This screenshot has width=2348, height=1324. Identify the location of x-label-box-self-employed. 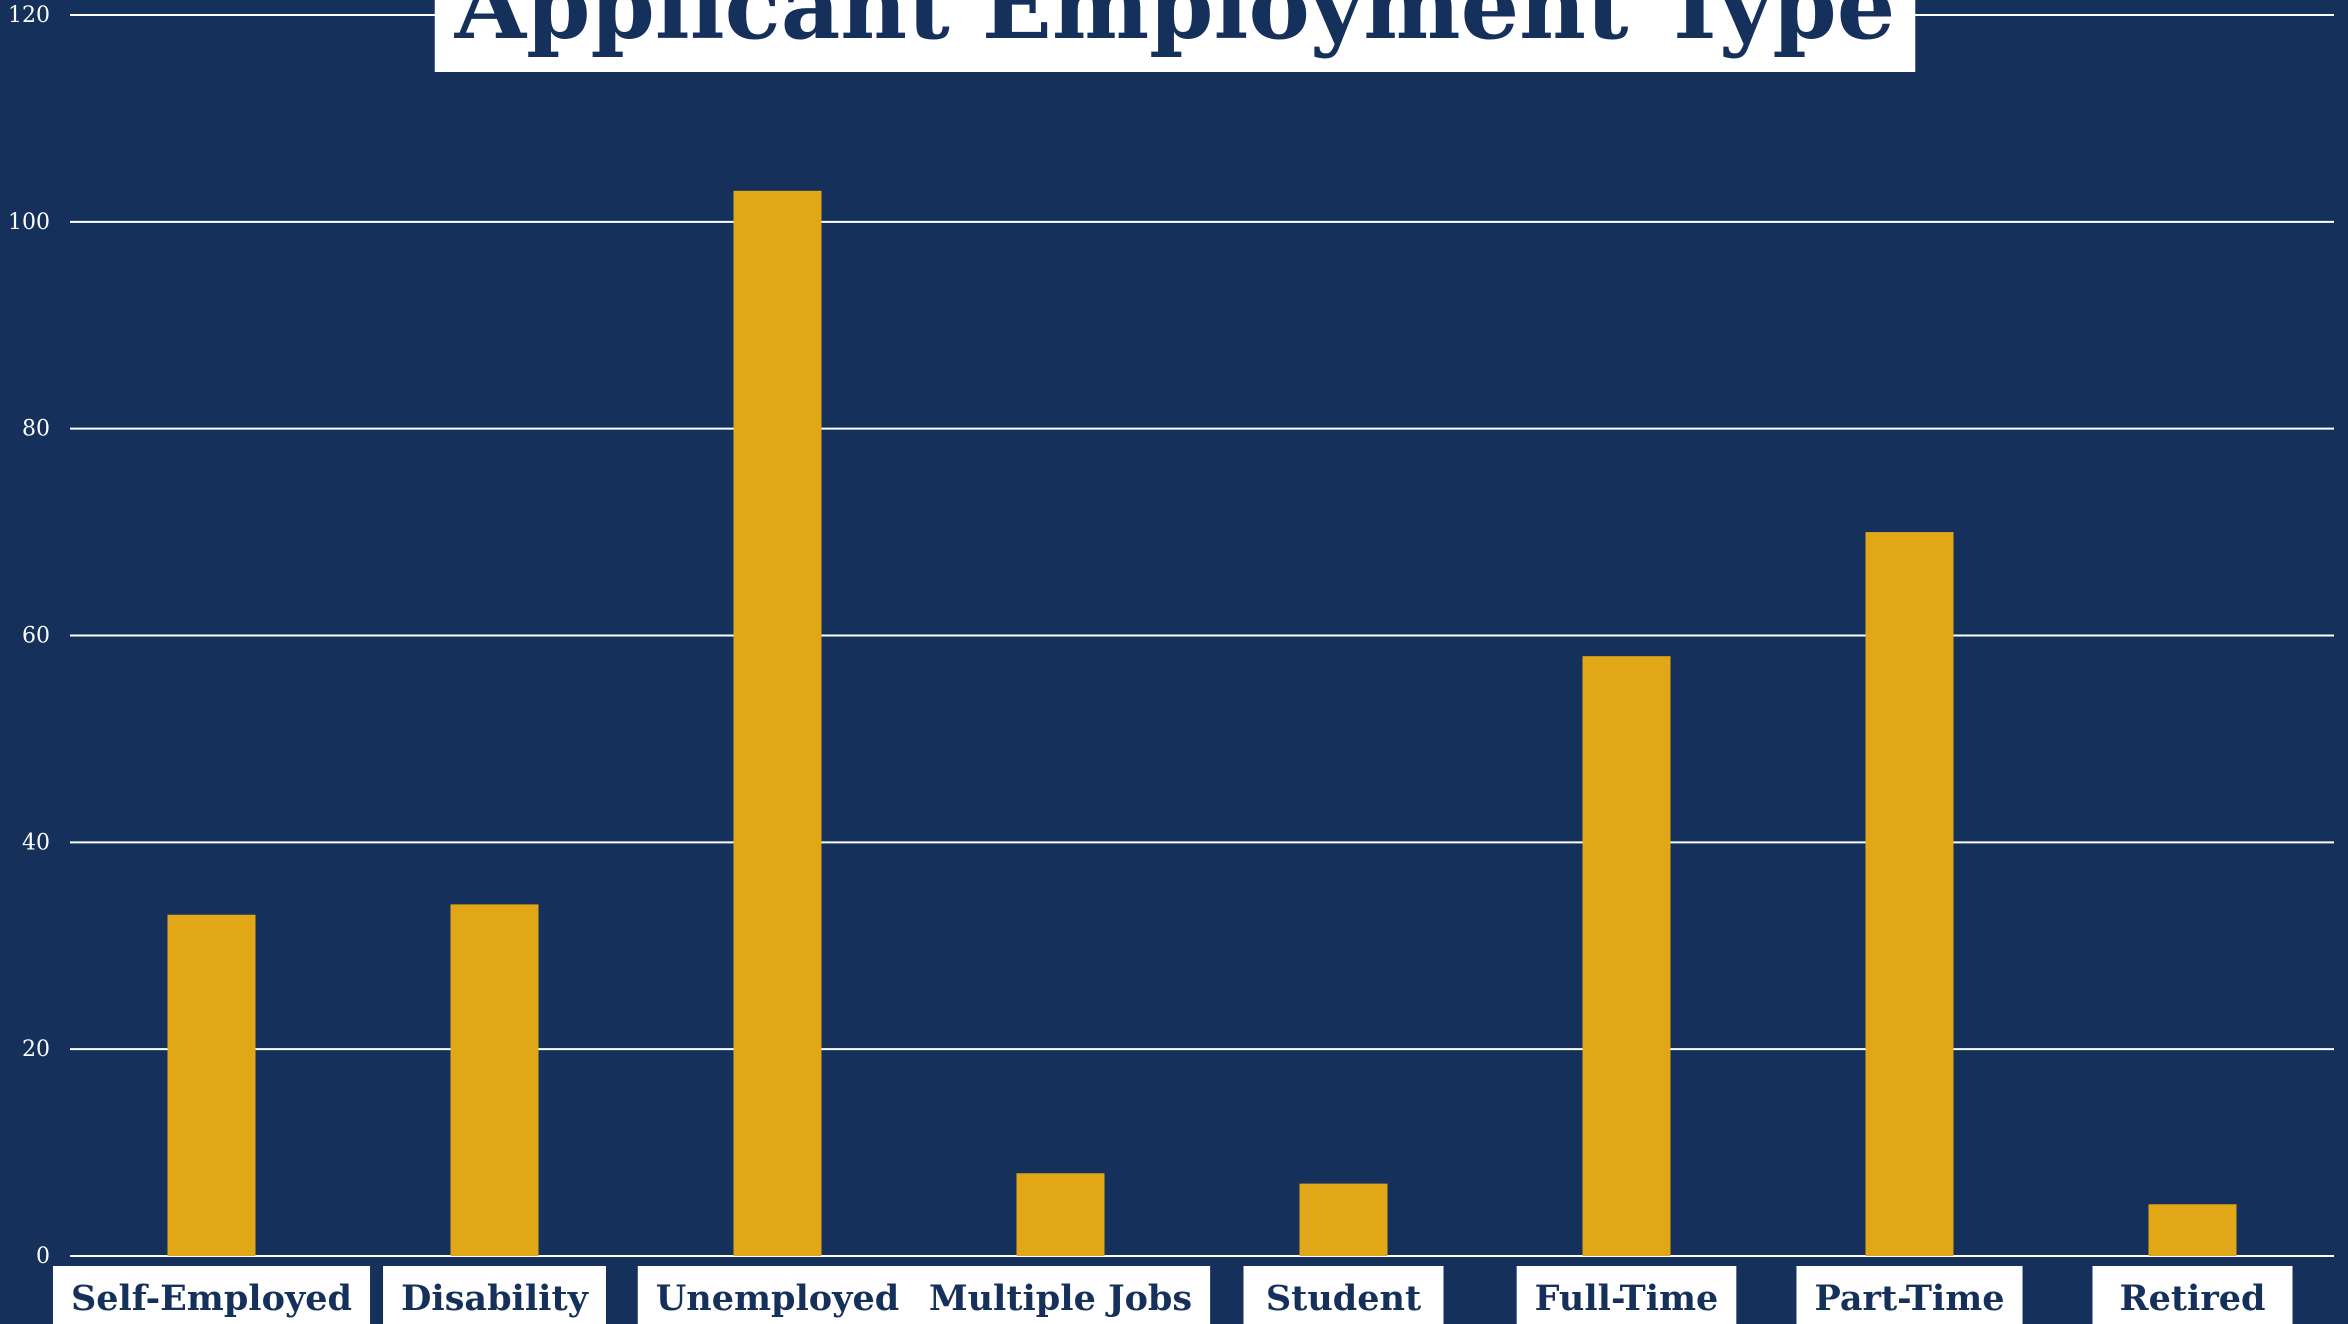
(211, 1295).